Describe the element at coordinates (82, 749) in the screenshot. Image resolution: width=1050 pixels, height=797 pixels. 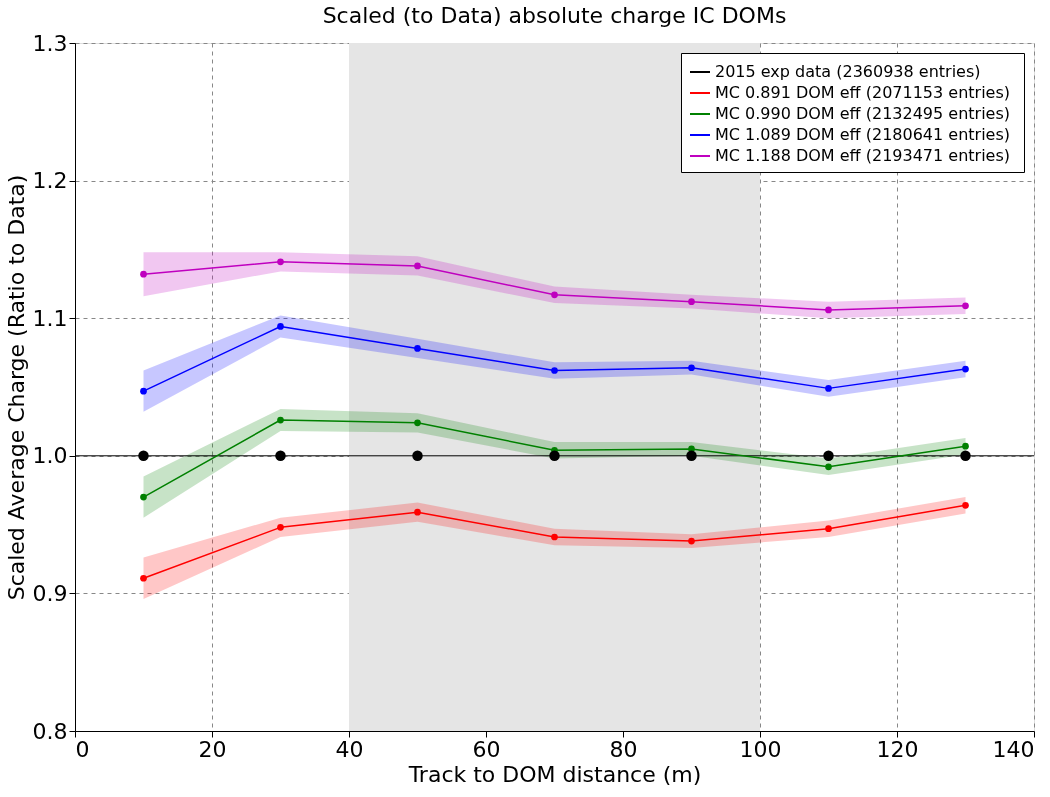
I see `x-tick-label: 0` at that location.